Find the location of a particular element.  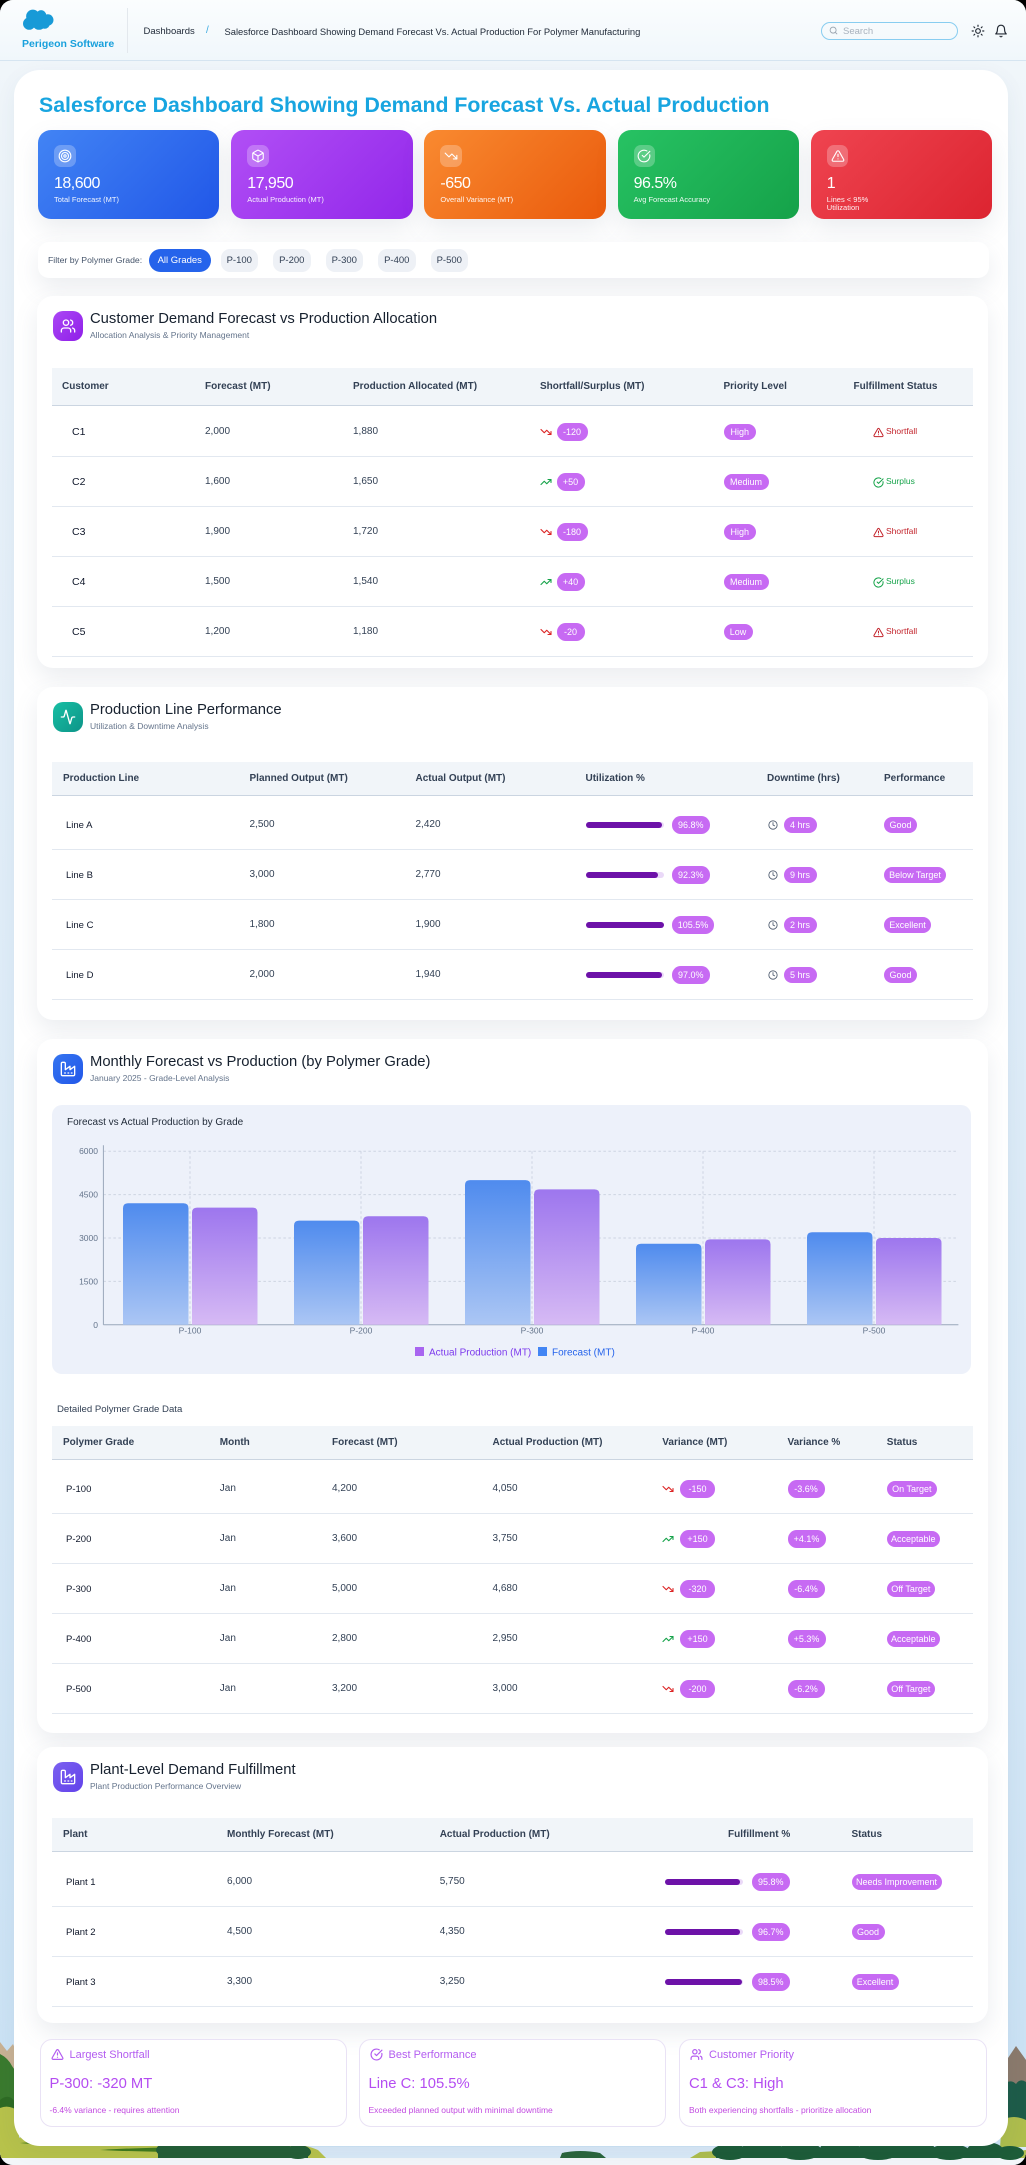

svg-text: 1500 is located at coordinates (88, 1281).